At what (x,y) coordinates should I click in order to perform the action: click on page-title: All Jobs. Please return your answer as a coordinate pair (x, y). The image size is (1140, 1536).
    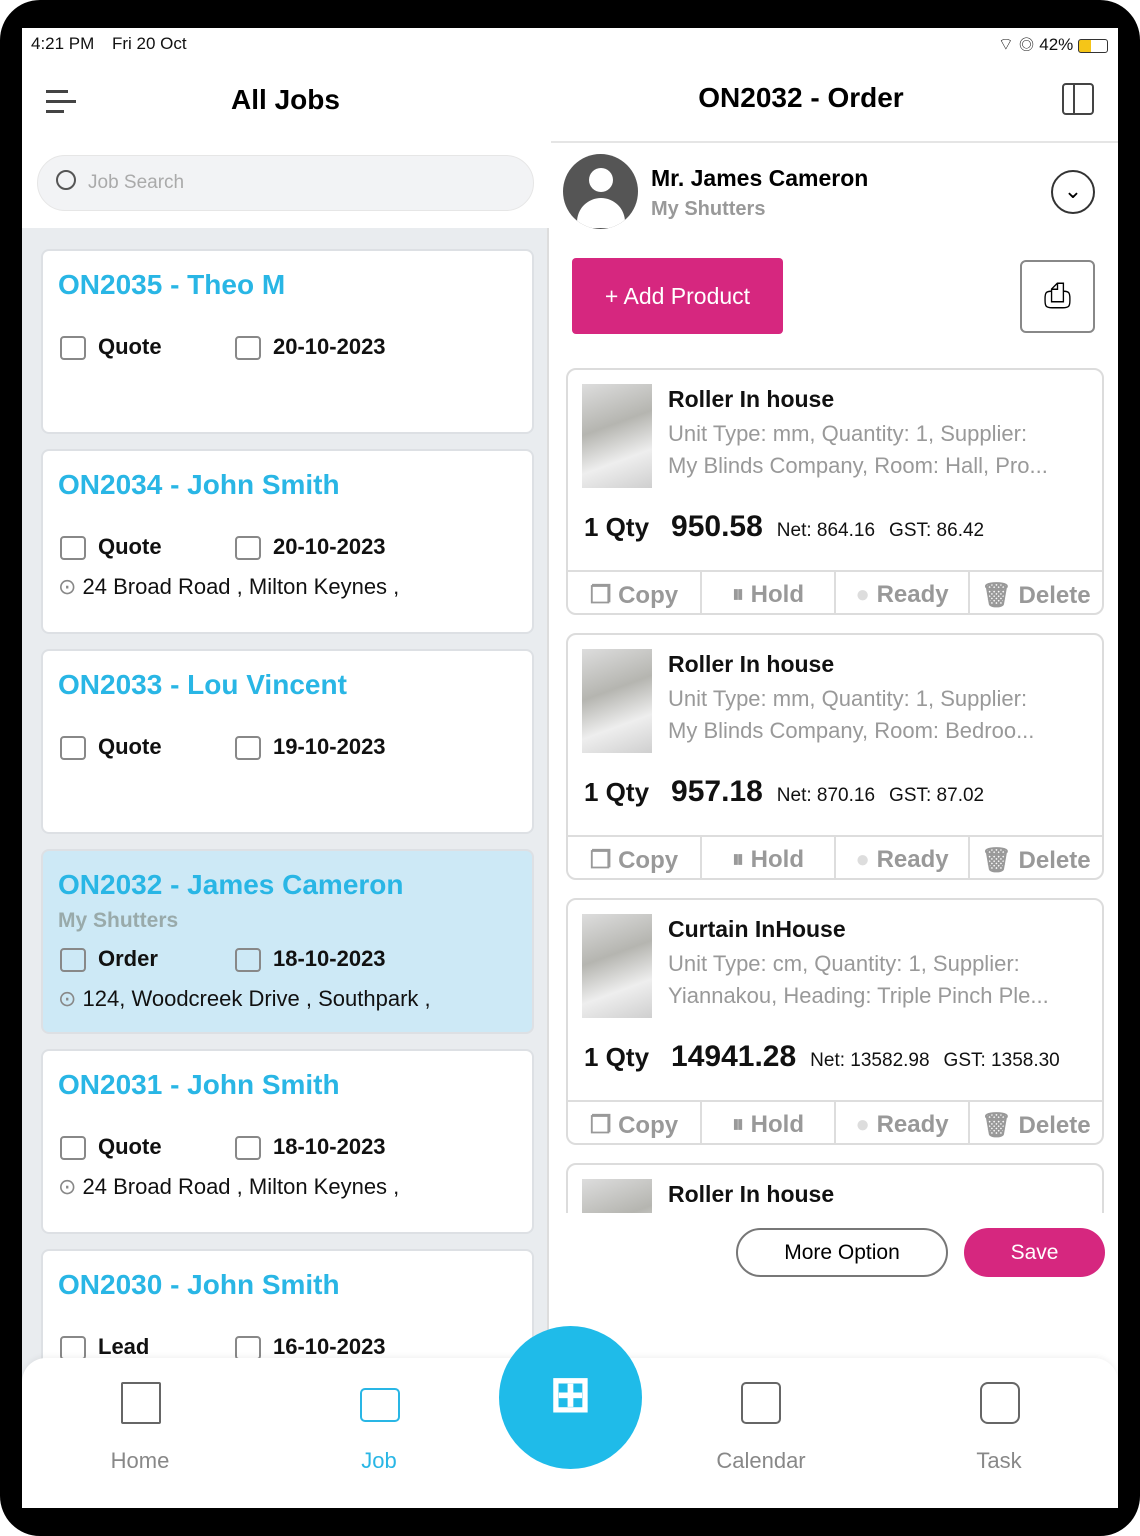
    Looking at the image, I should click on (285, 99).